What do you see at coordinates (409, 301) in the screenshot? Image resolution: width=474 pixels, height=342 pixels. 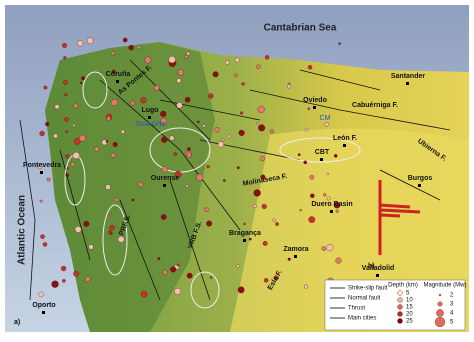 I see `legend-label: 10` at bounding box center [409, 301].